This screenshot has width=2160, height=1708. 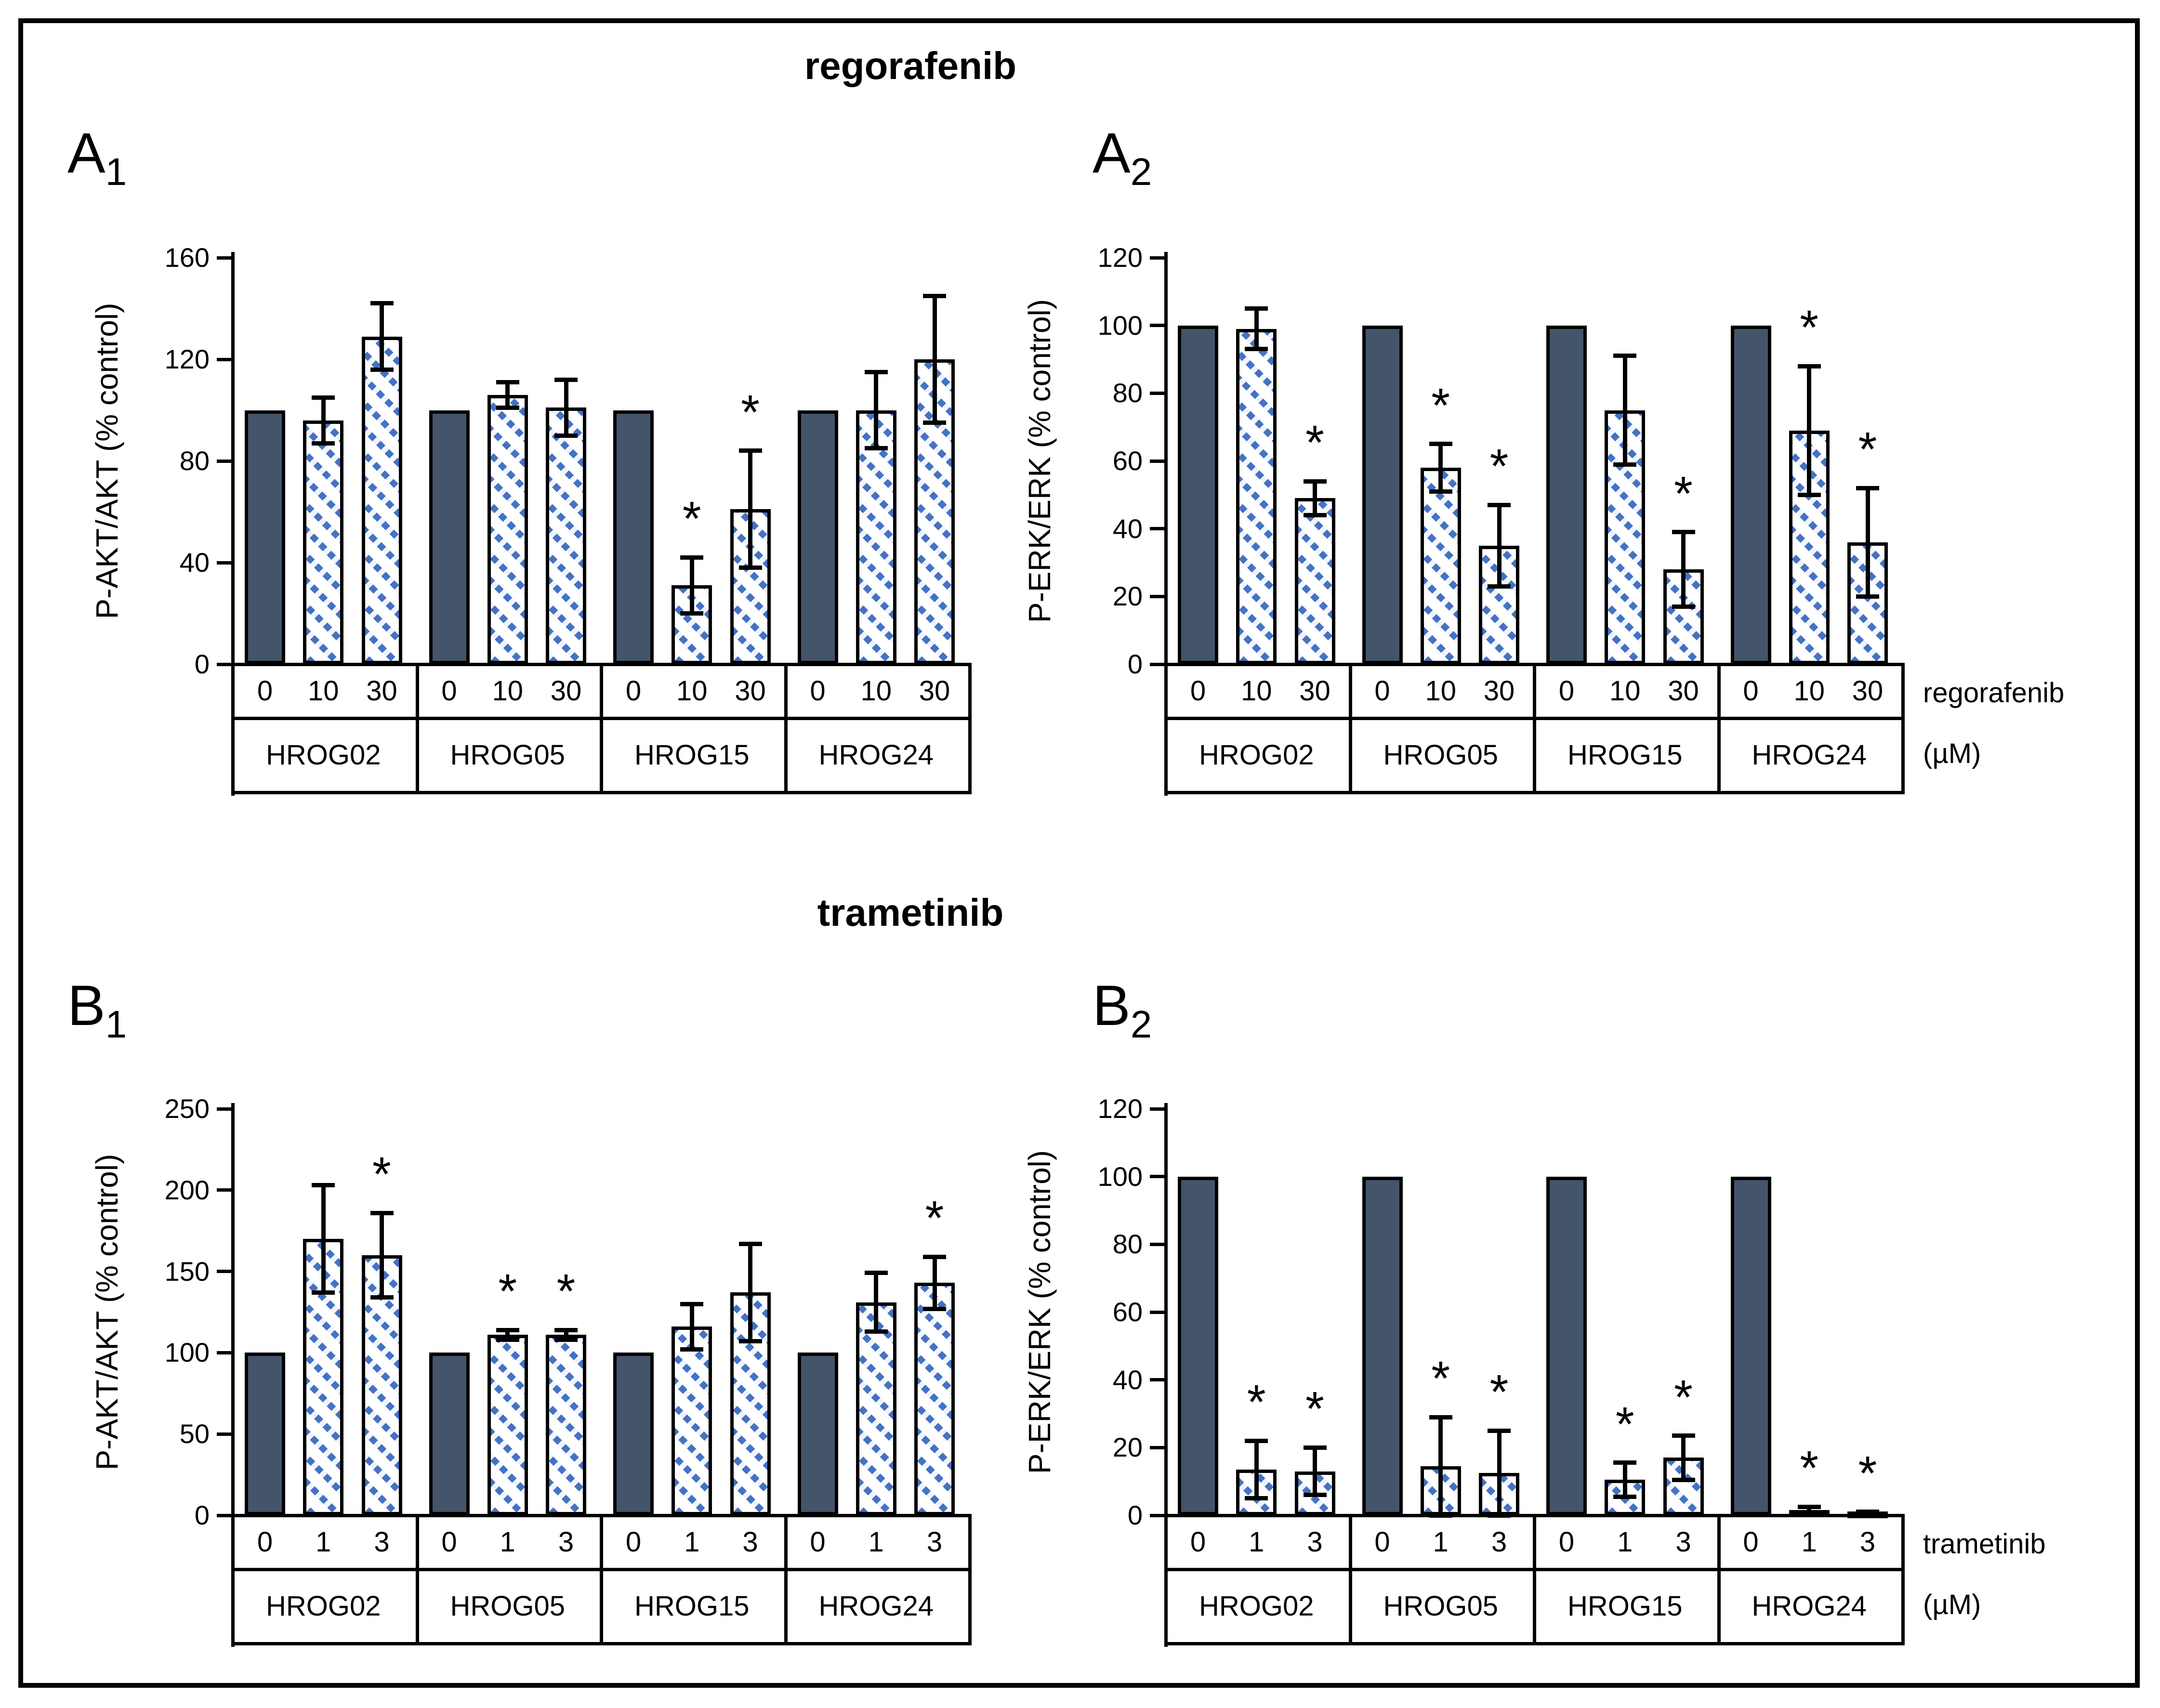 I want to click on conc-label-A2-HROG02-0: 0, so click(x=1198, y=691).